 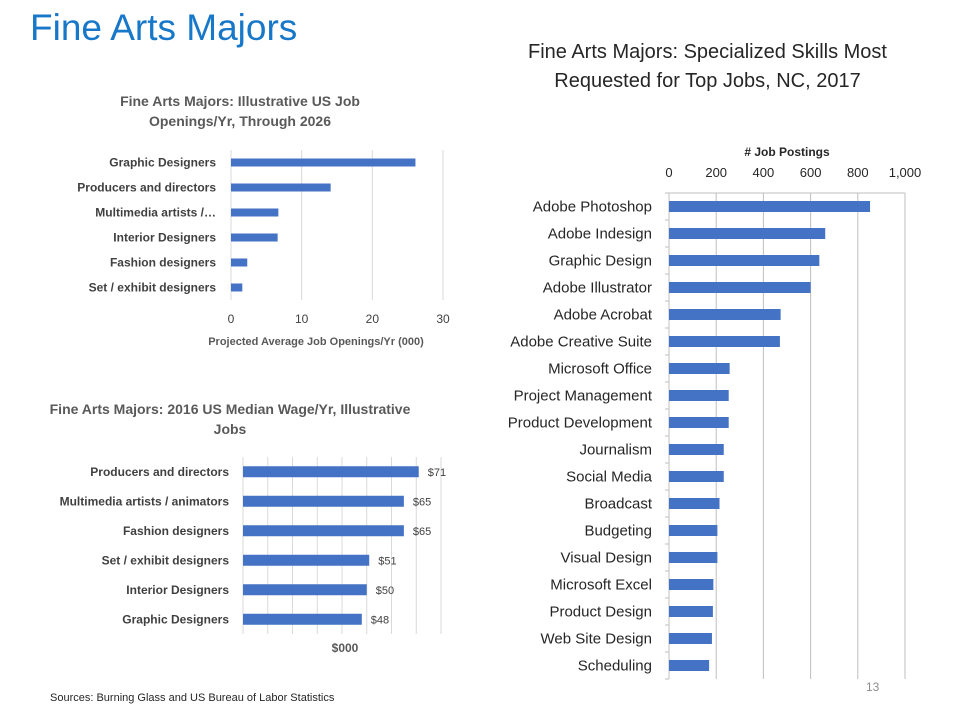 What do you see at coordinates (618, 504) in the screenshot?
I see `category-label: Broadcast` at bounding box center [618, 504].